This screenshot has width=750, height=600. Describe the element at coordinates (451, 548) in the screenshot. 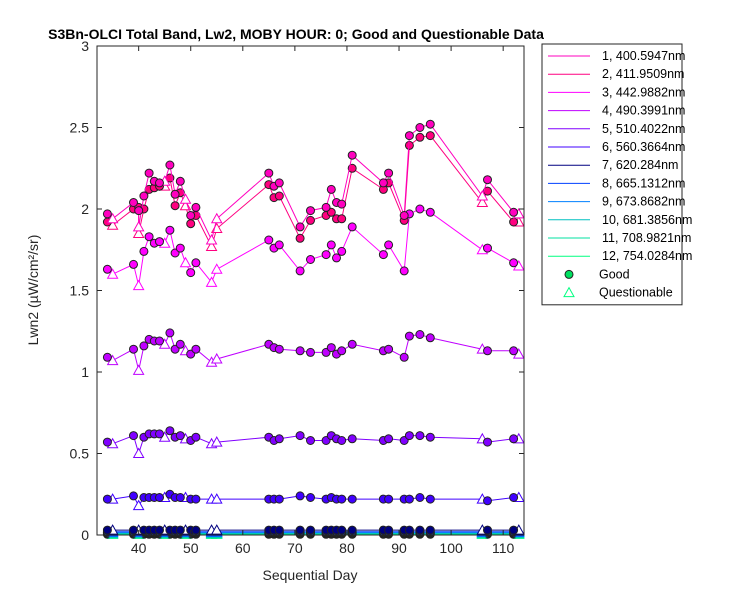

I see `x-tick-label: 100` at that location.